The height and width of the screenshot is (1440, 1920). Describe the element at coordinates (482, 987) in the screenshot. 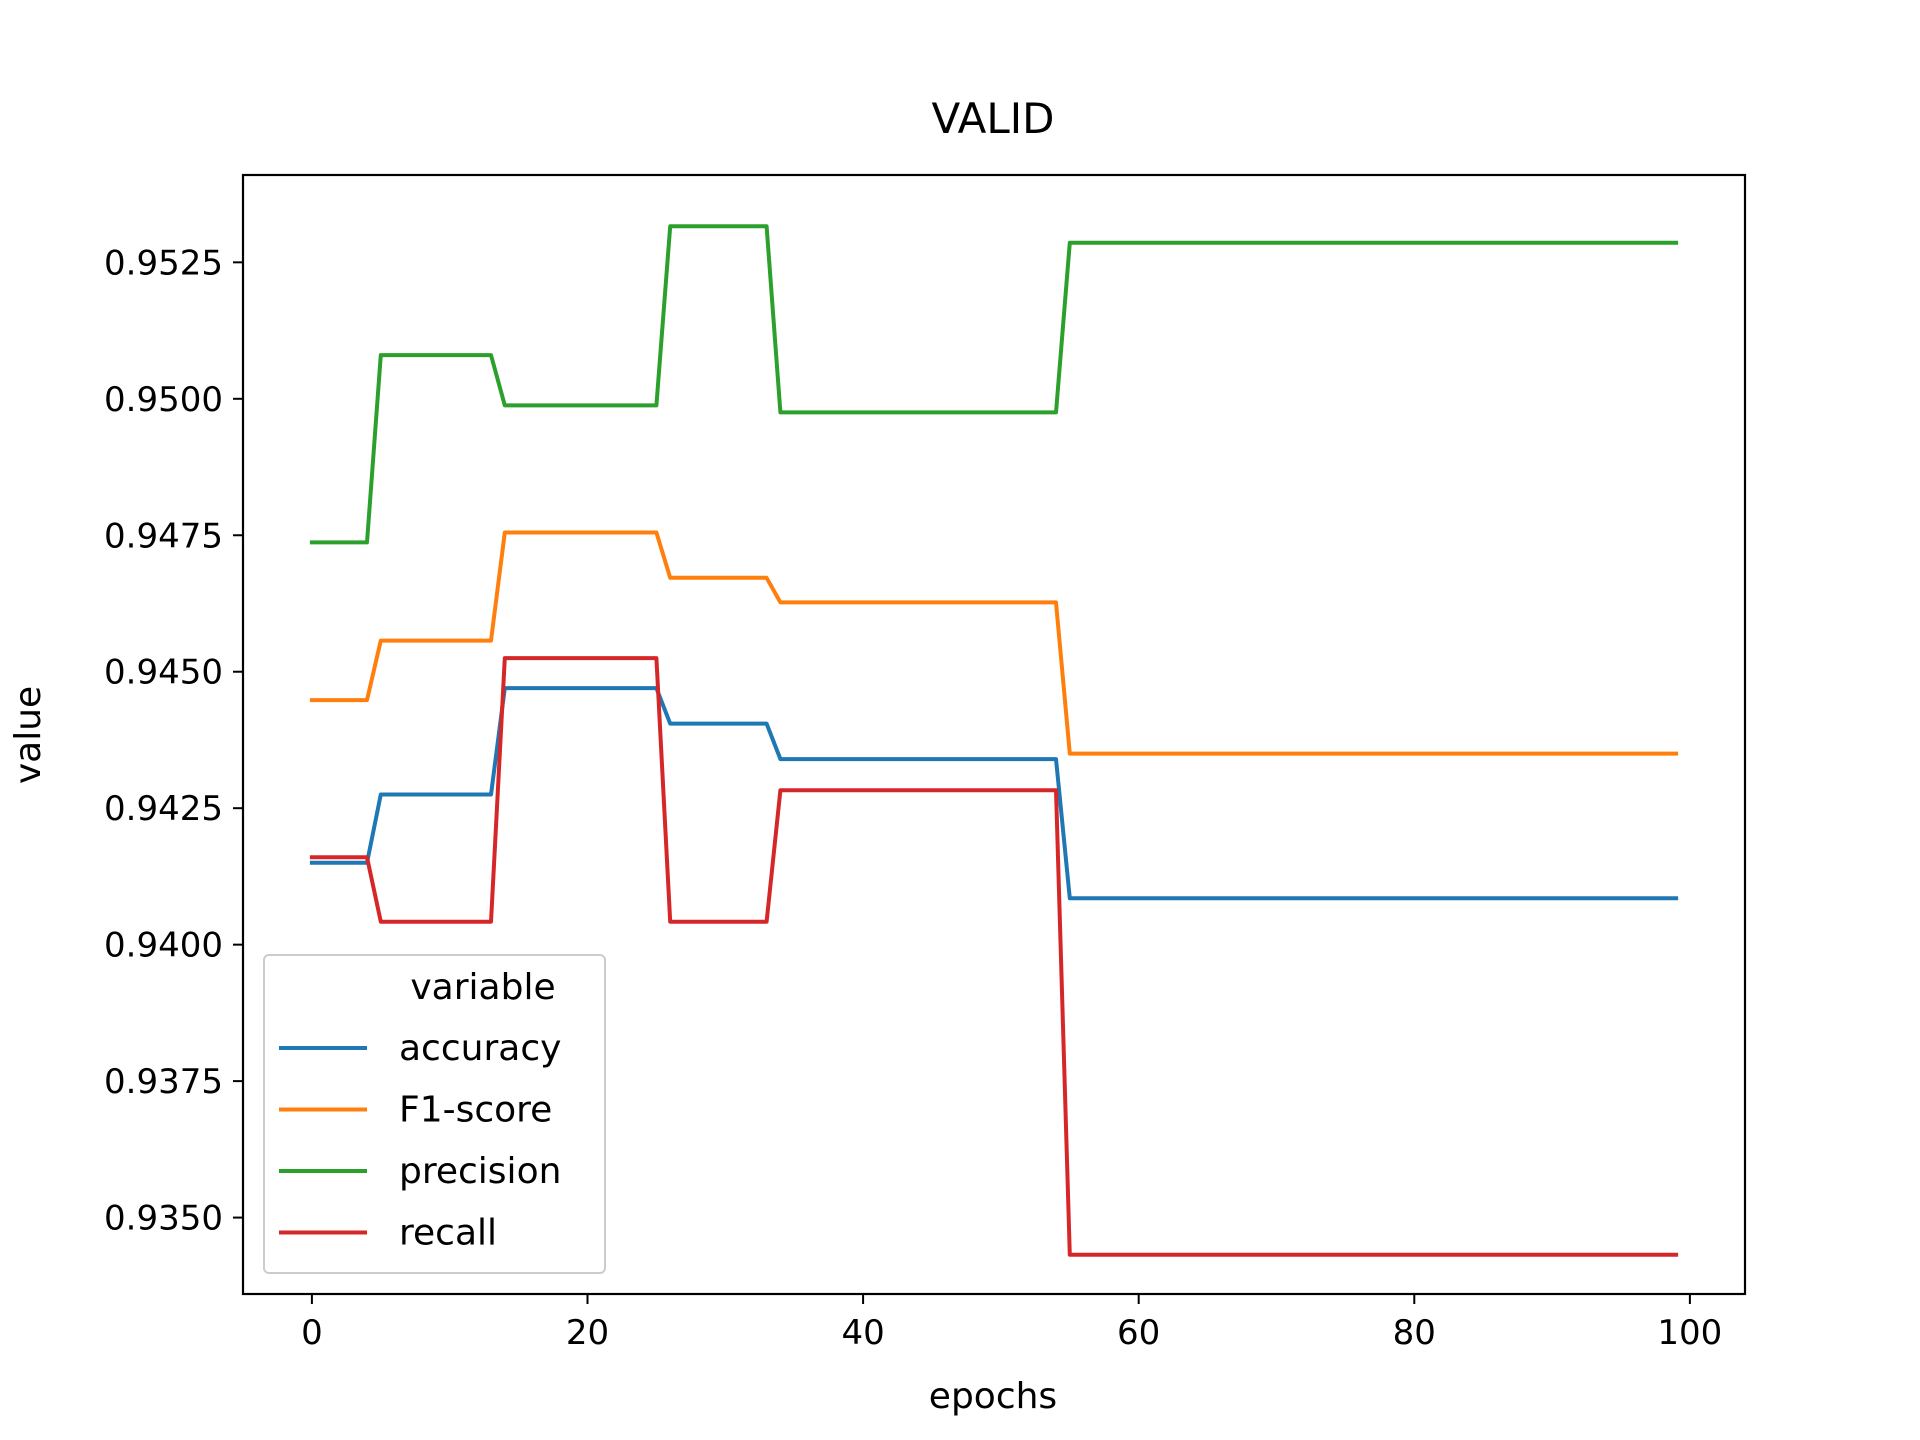

I see `legend-title: variable` at that location.